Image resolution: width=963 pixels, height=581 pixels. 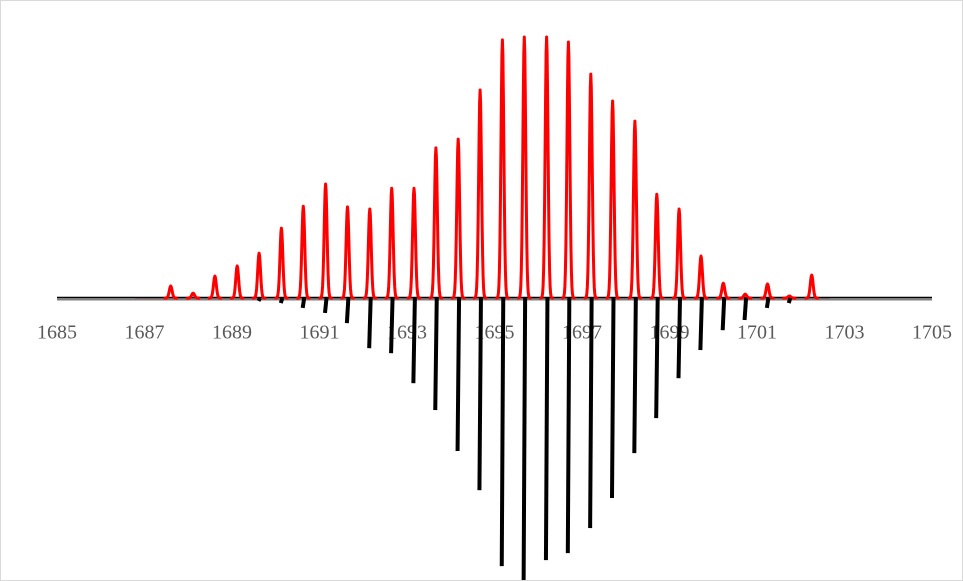 I want to click on x-tick-label: 1693, so click(x=407, y=333).